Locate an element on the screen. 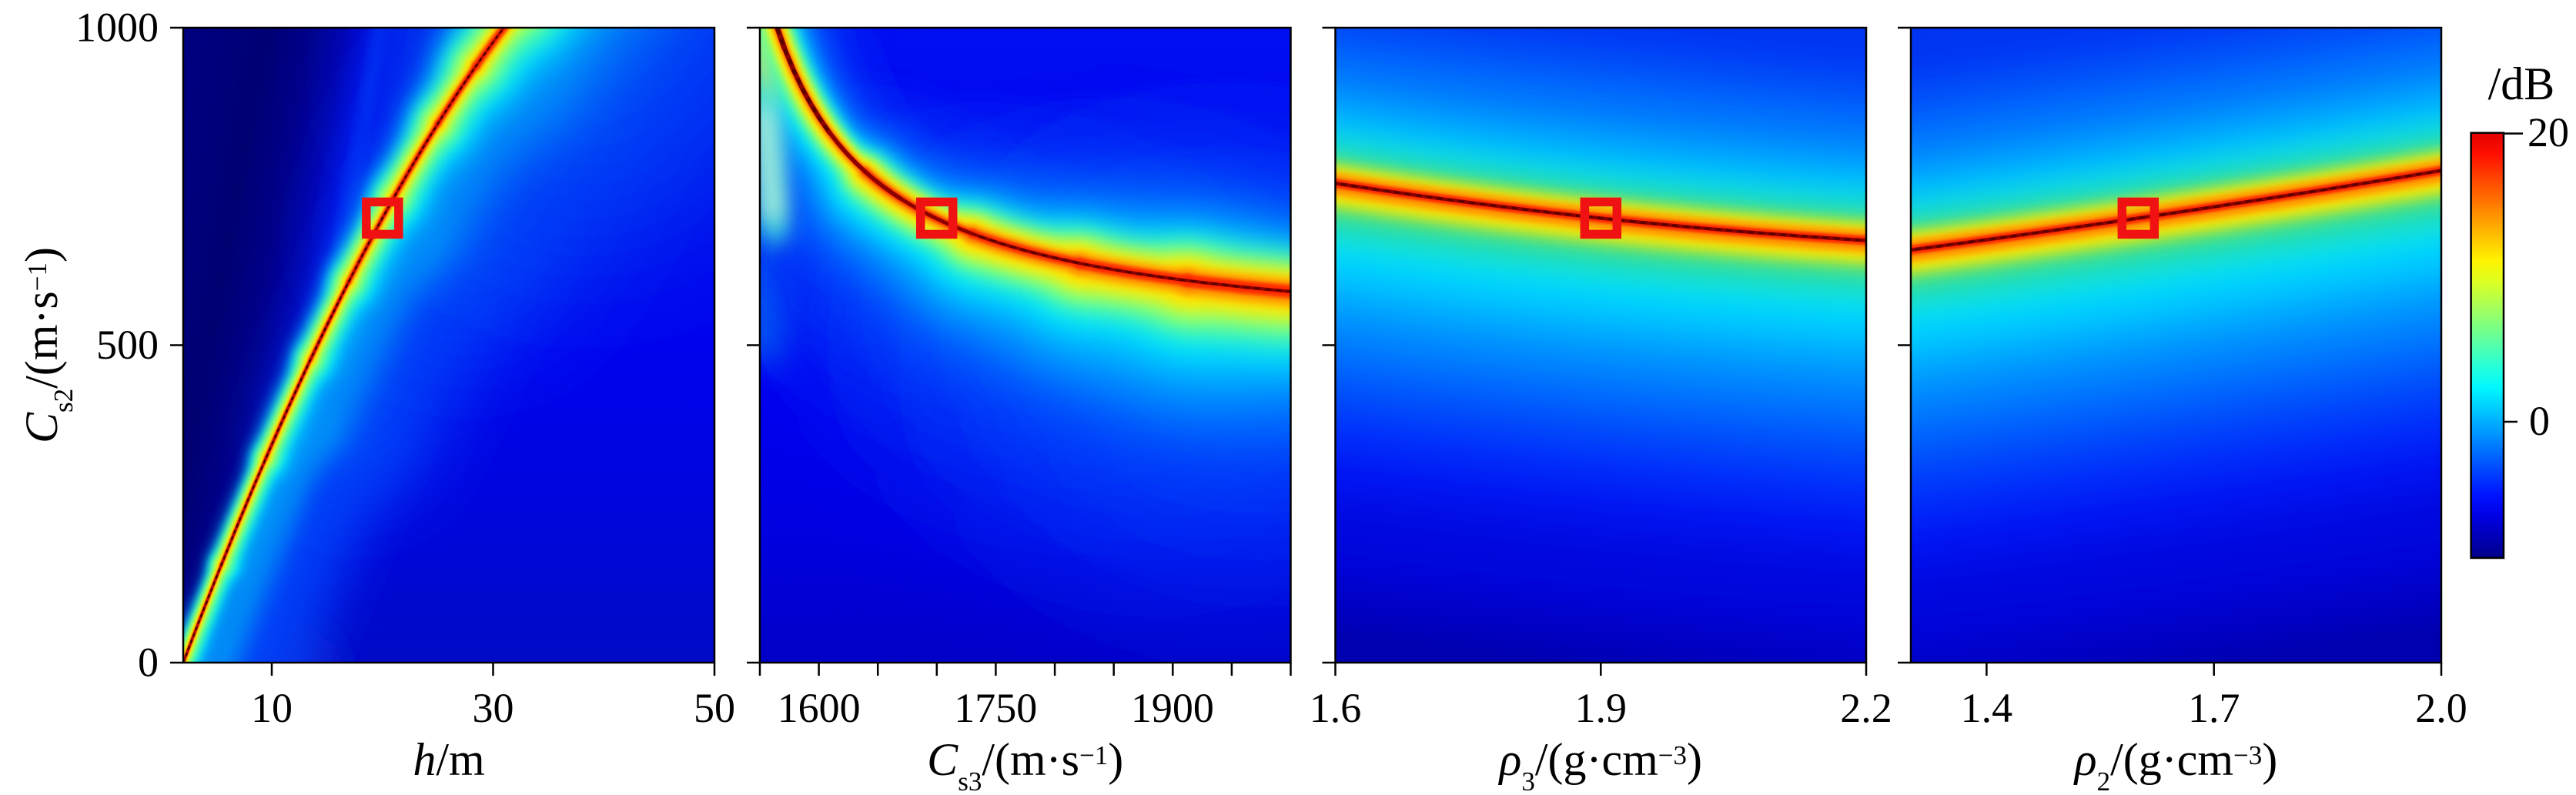  svg-text: h/m is located at coordinates (448, 759).